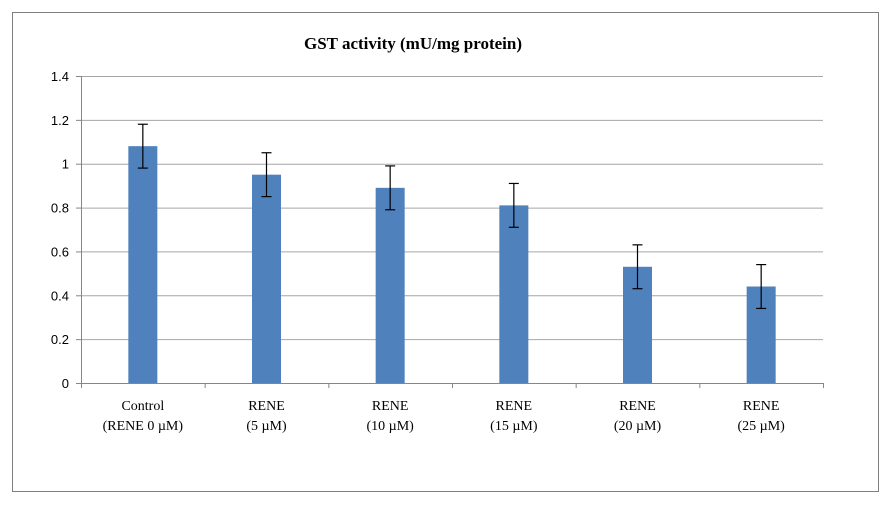  Describe the element at coordinates (60, 208) in the screenshot. I see `y-tick-label: 0.8` at that location.